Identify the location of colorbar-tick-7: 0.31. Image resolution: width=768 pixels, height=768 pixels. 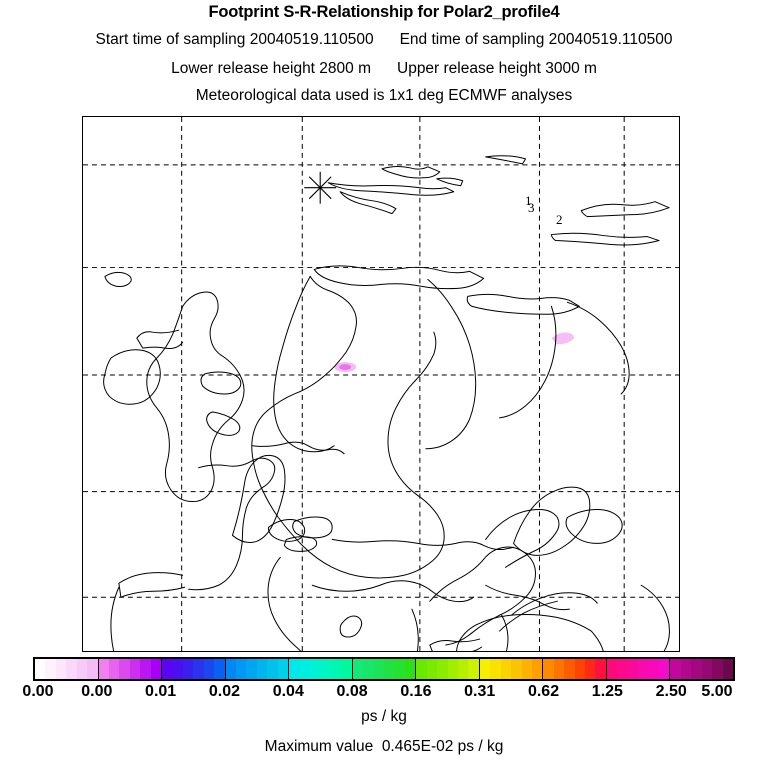
(480, 691).